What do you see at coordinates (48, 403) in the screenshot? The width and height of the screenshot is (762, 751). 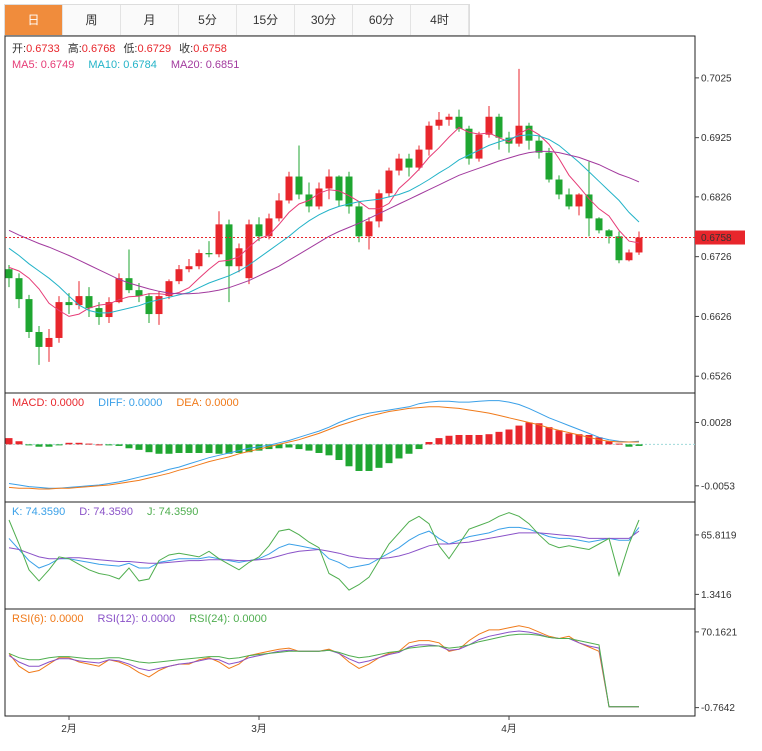 I see `macd-legend-item: MACD: 0.0000` at bounding box center [48, 403].